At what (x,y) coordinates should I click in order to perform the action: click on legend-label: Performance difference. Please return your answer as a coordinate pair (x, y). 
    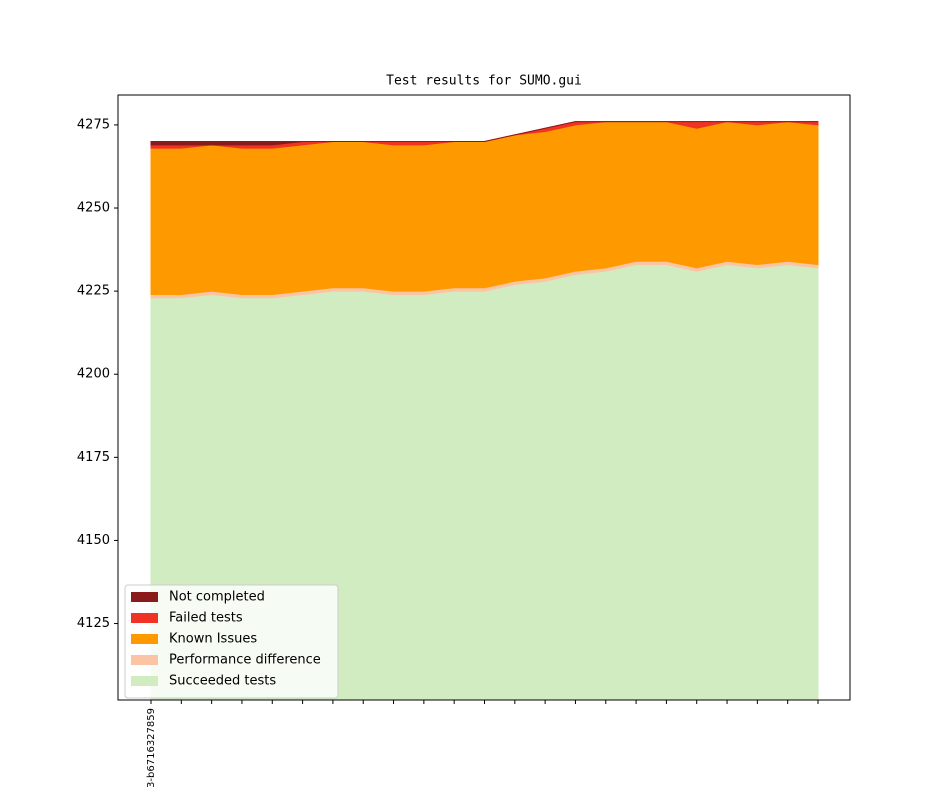
    Looking at the image, I should click on (245, 660).